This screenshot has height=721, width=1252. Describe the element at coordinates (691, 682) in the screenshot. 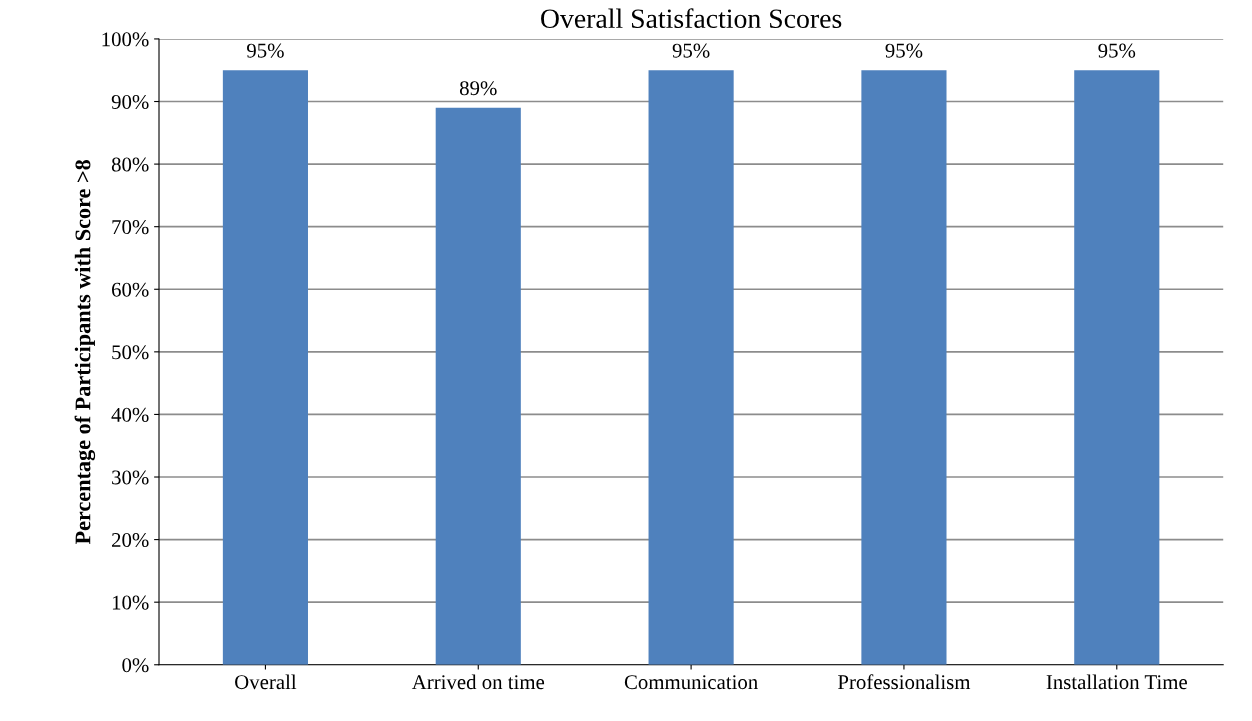

I see `x-tick-label: Communication` at that location.